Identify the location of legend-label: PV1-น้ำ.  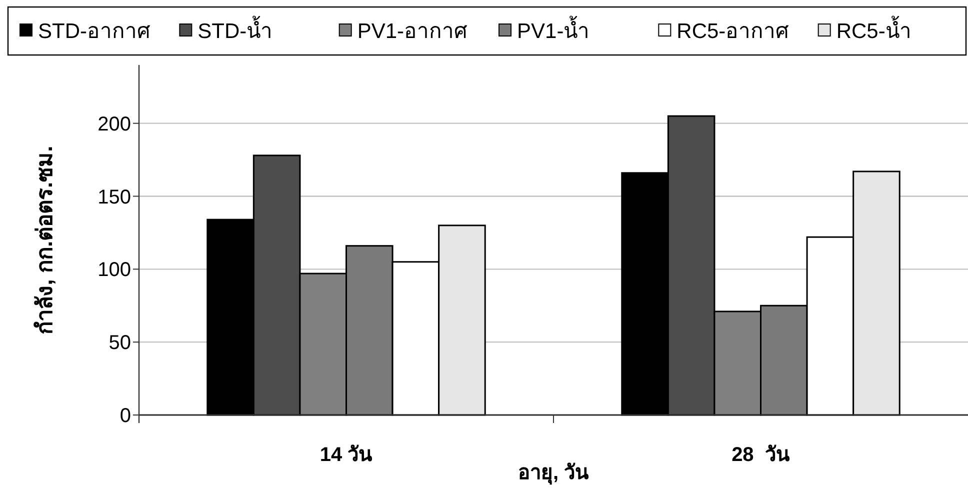
(553, 29).